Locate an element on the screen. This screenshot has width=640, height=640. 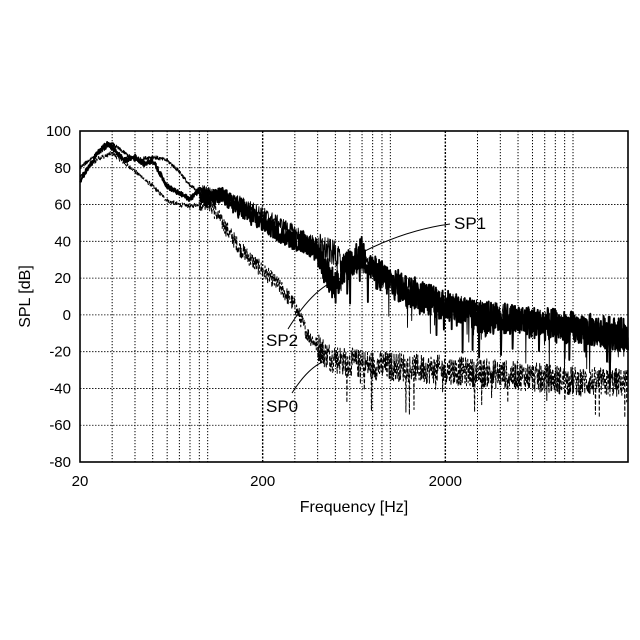
y-axis-label: SPL [dB] is located at coordinates (25, 296).